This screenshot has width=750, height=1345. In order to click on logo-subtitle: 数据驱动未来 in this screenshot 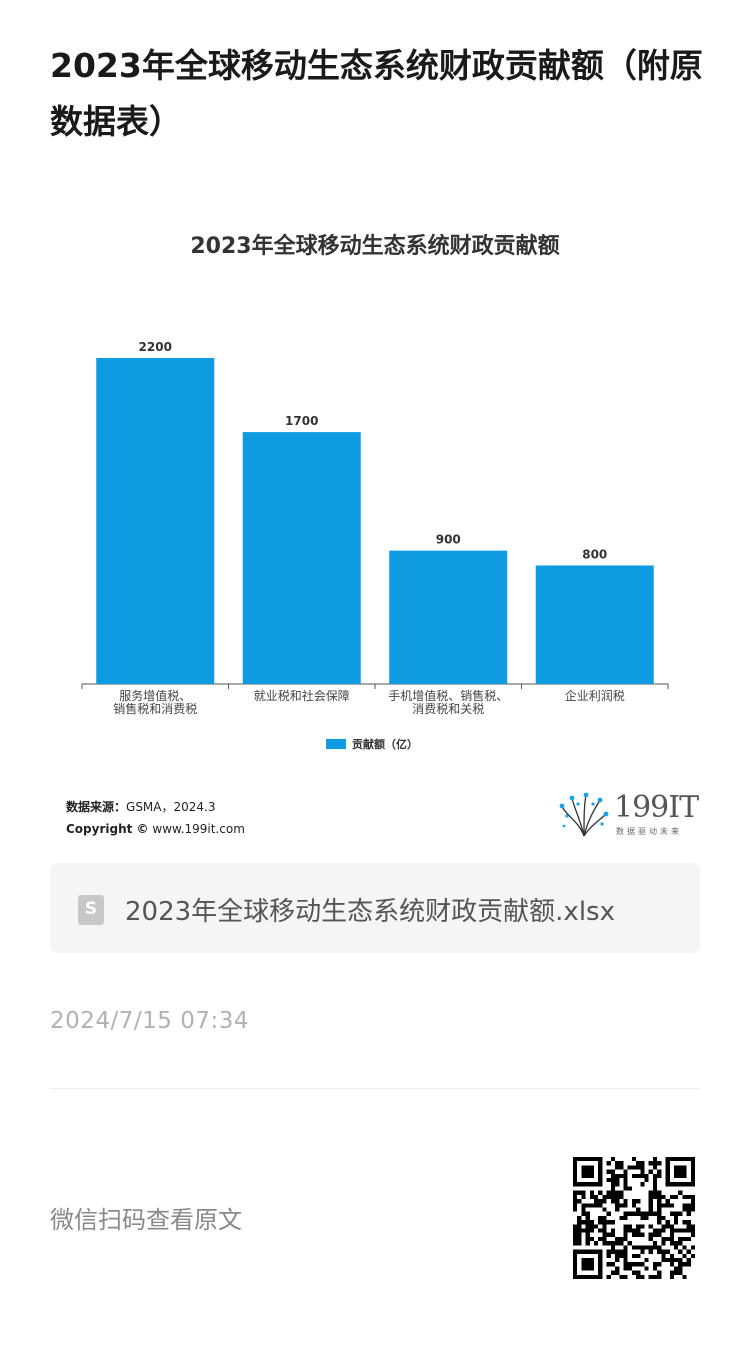, I will do `click(649, 831)`.